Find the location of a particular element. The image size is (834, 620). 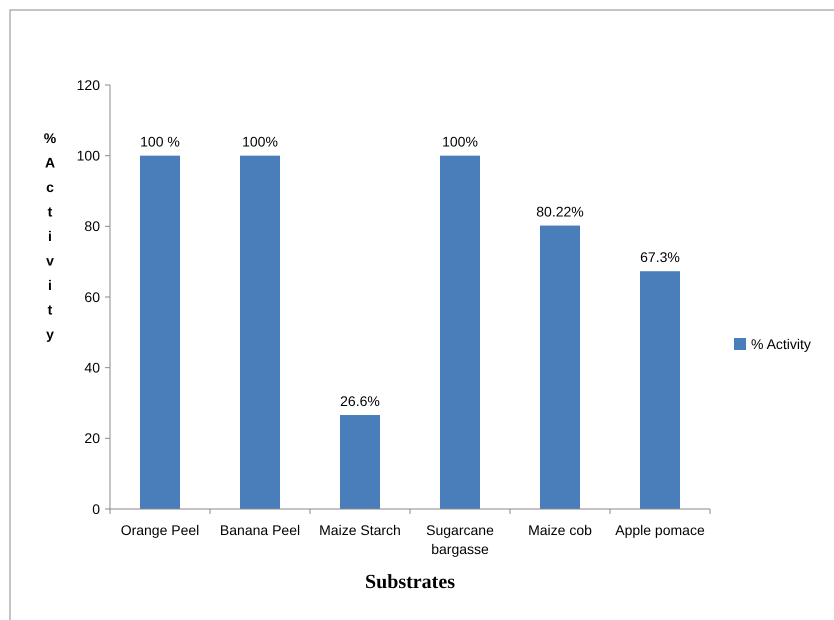

legend-label: % Activity is located at coordinates (781, 344).